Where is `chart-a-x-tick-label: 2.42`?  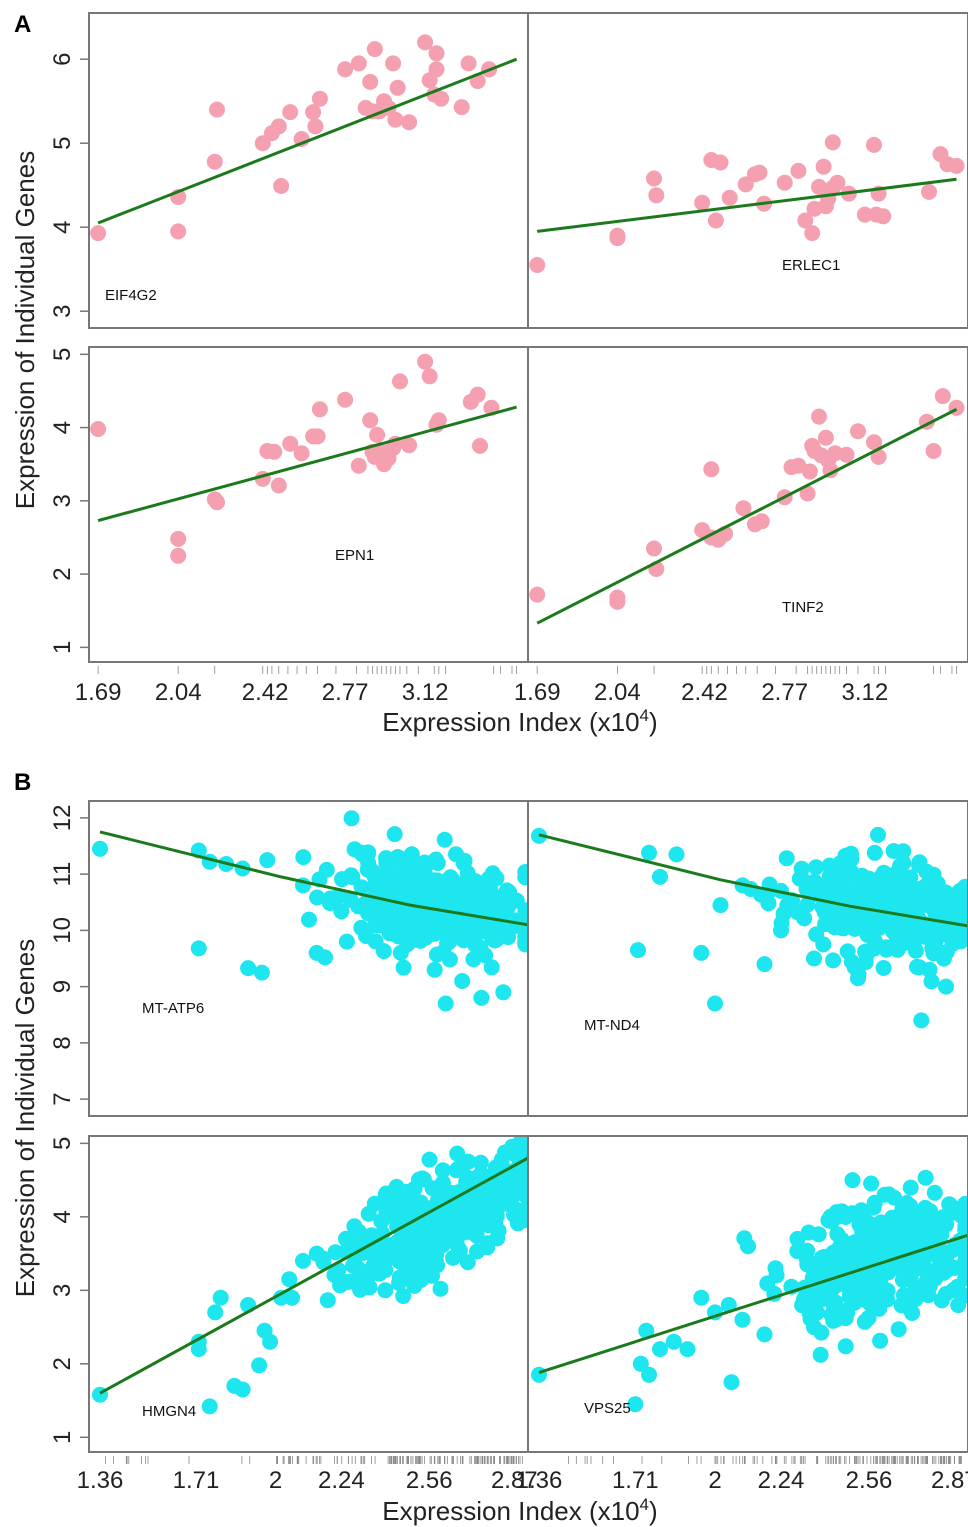 chart-a-x-tick-label: 2.42 is located at coordinates (704, 692).